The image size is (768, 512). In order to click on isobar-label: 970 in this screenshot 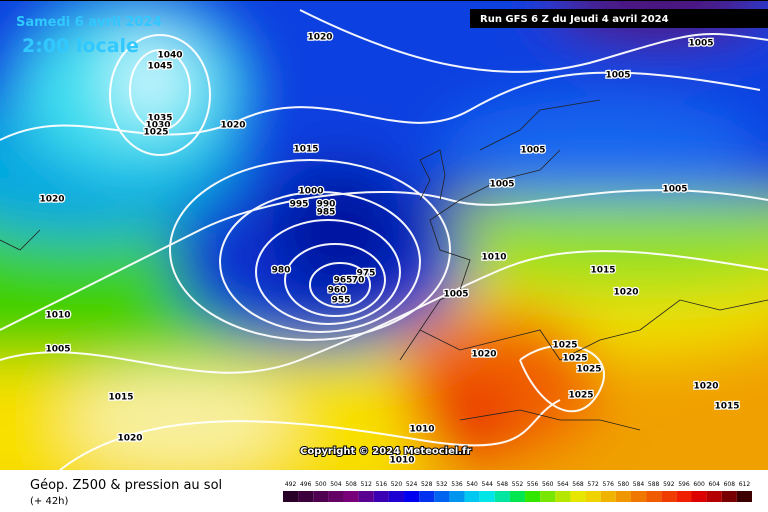, I will do `click(355, 281)`.